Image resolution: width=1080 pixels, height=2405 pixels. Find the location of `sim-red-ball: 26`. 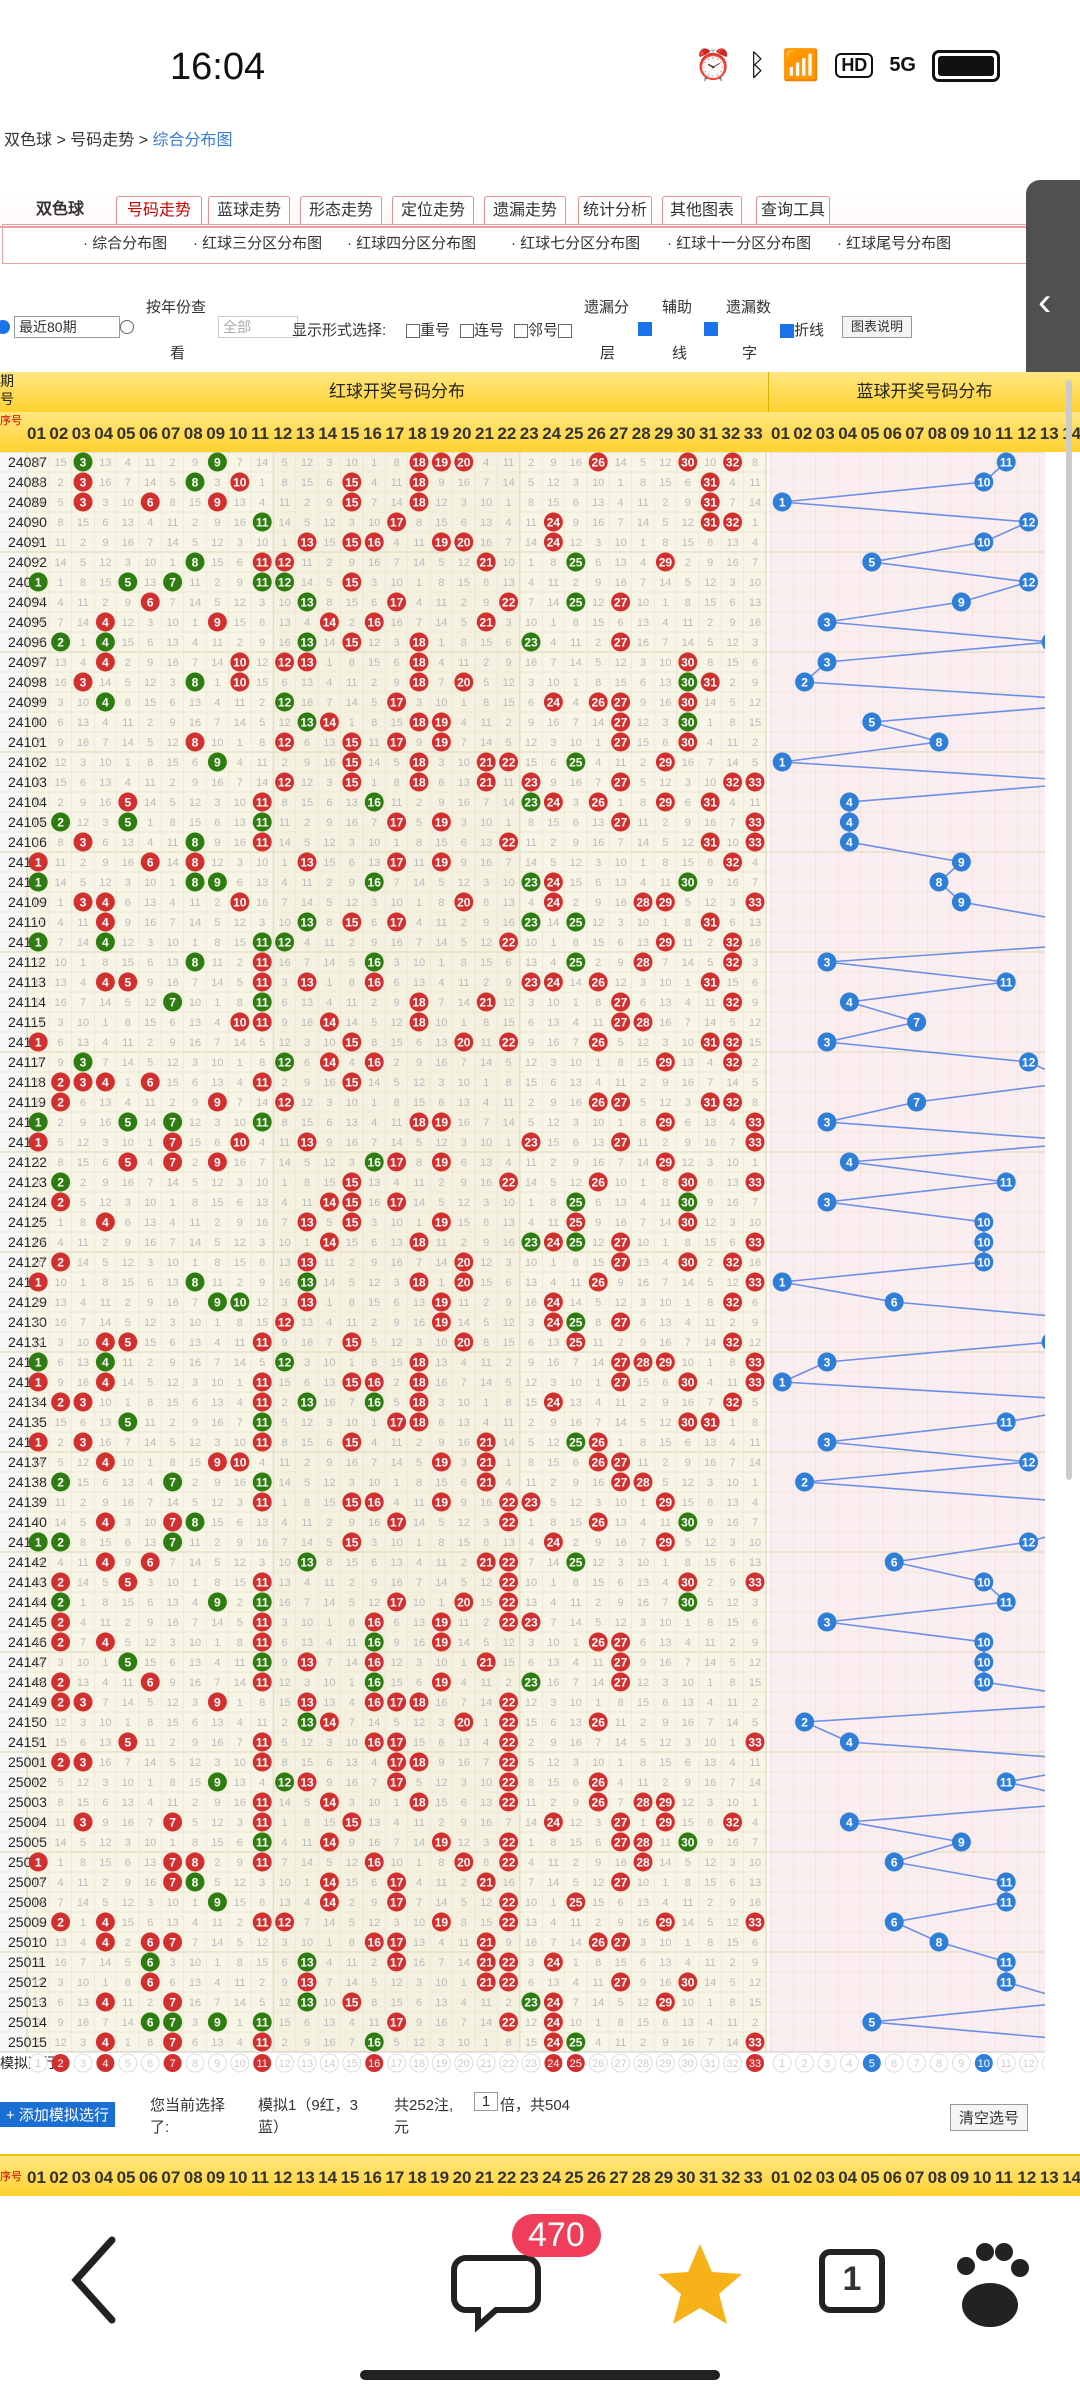

sim-red-ball: 26 is located at coordinates (598, 2063).